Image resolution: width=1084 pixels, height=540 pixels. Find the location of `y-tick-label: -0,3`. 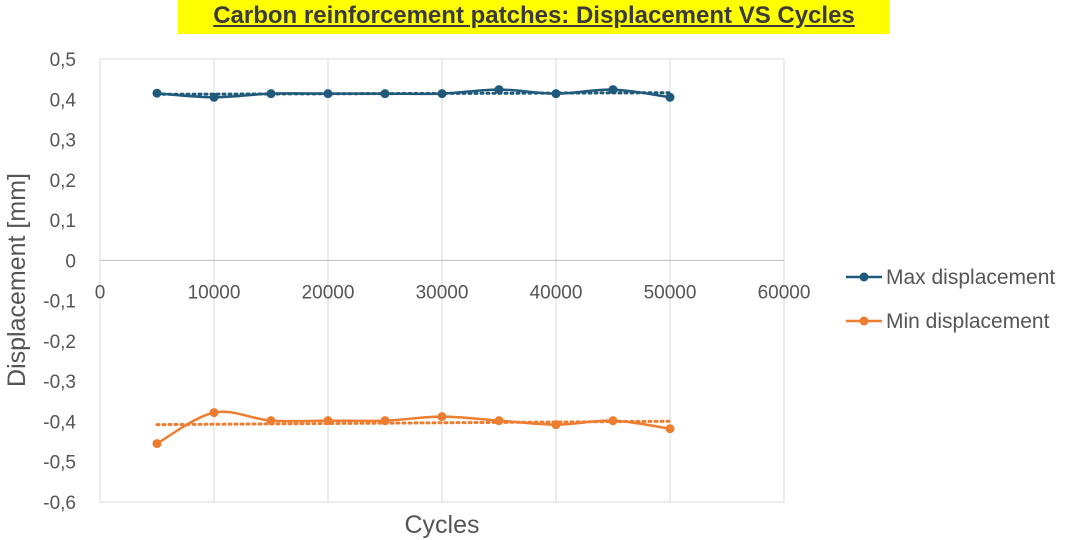

y-tick-label: -0,3 is located at coordinates (59, 382).